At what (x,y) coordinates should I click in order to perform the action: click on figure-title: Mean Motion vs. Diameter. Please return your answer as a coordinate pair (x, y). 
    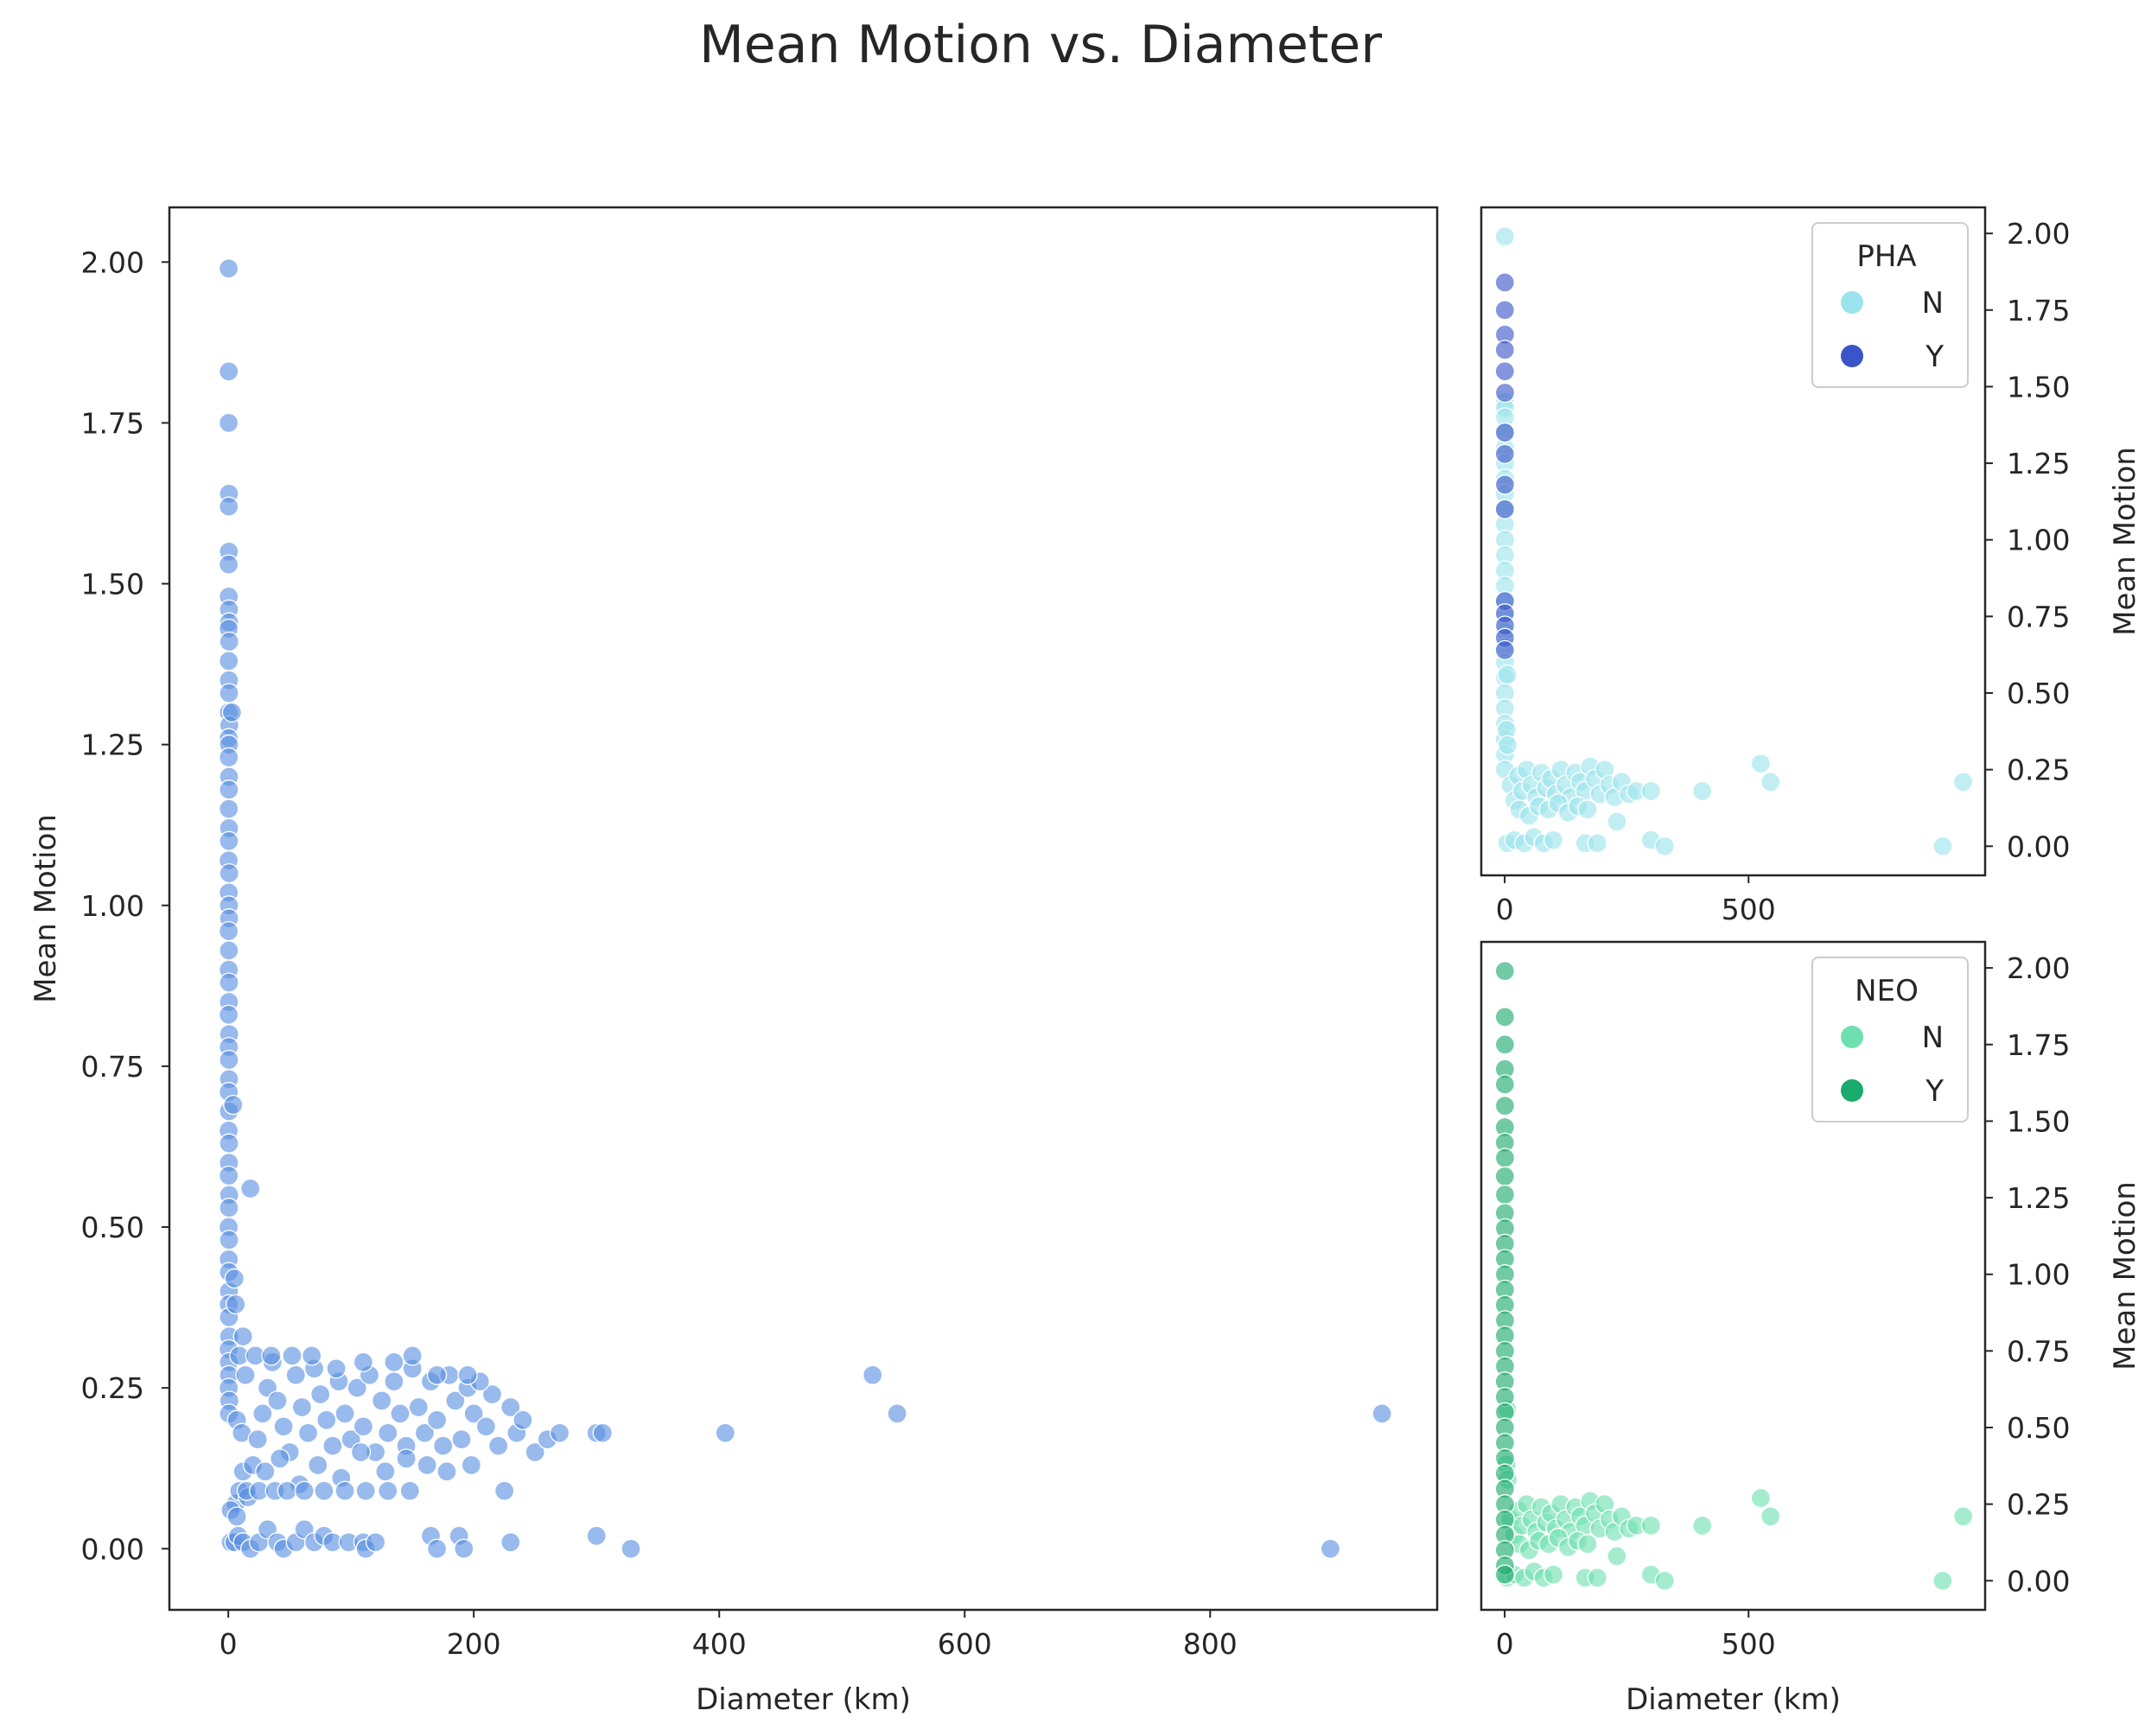
    Looking at the image, I should click on (1040, 45).